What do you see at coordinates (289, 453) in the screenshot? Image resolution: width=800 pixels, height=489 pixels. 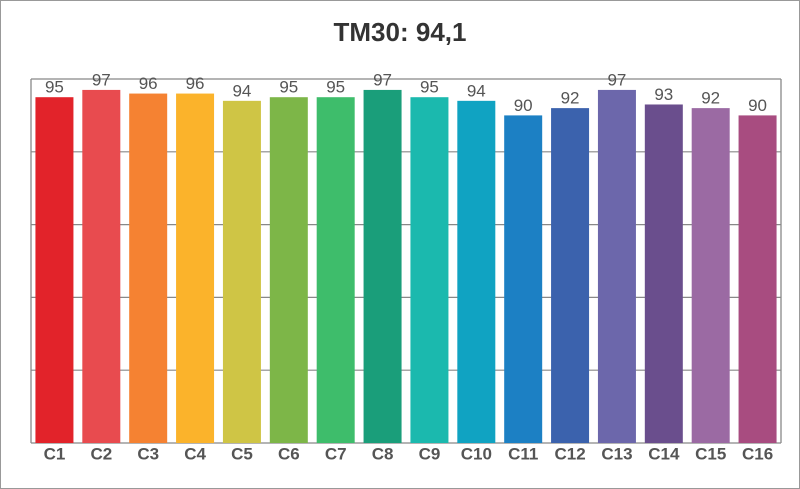 I see `x-tick-label: C6` at bounding box center [289, 453].